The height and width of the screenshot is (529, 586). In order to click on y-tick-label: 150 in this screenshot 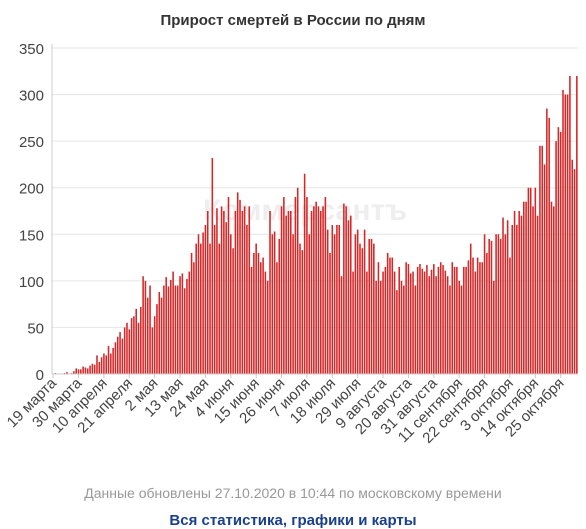, I will do `click(31, 235)`.